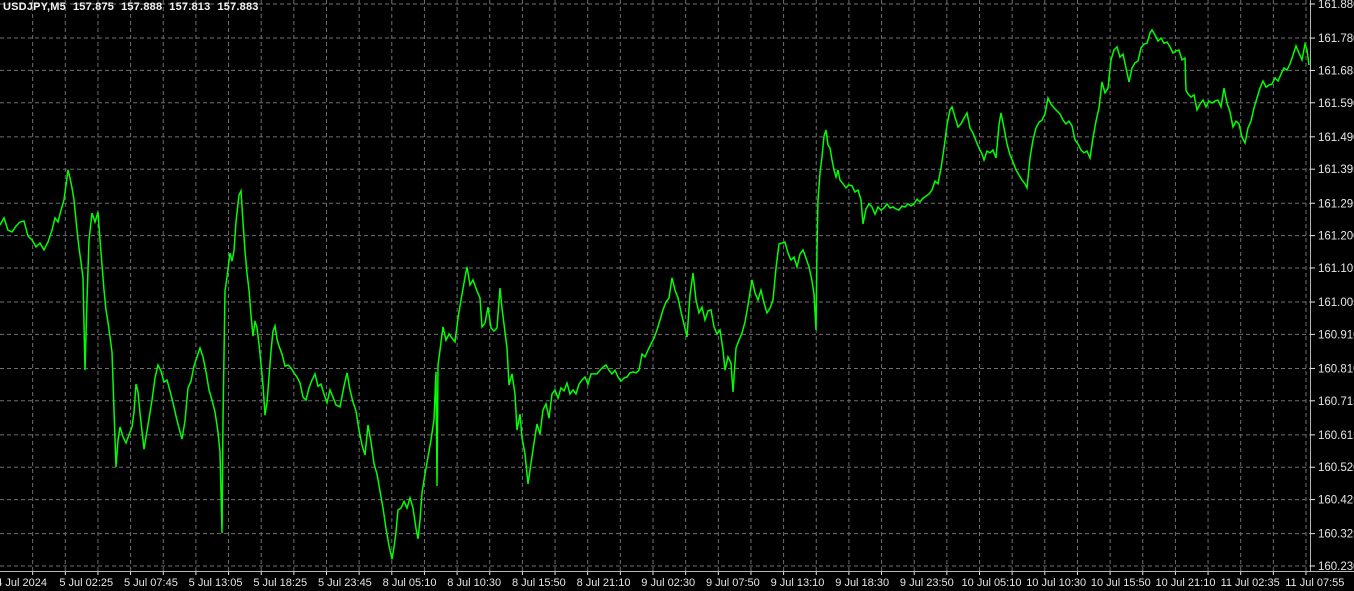  What do you see at coordinates (1336, 436) in the screenshot?
I see `price-axis-label: 160.615` at bounding box center [1336, 436].